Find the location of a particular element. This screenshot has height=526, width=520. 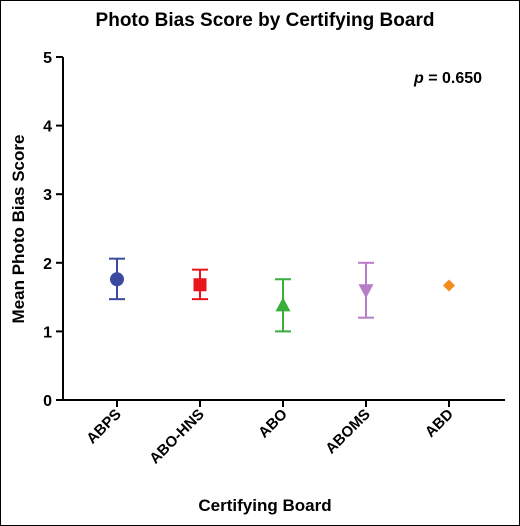

x-ticks: ABPS ABO-HNS ABO ABOMS ABD is located at coordinates (270, 433).